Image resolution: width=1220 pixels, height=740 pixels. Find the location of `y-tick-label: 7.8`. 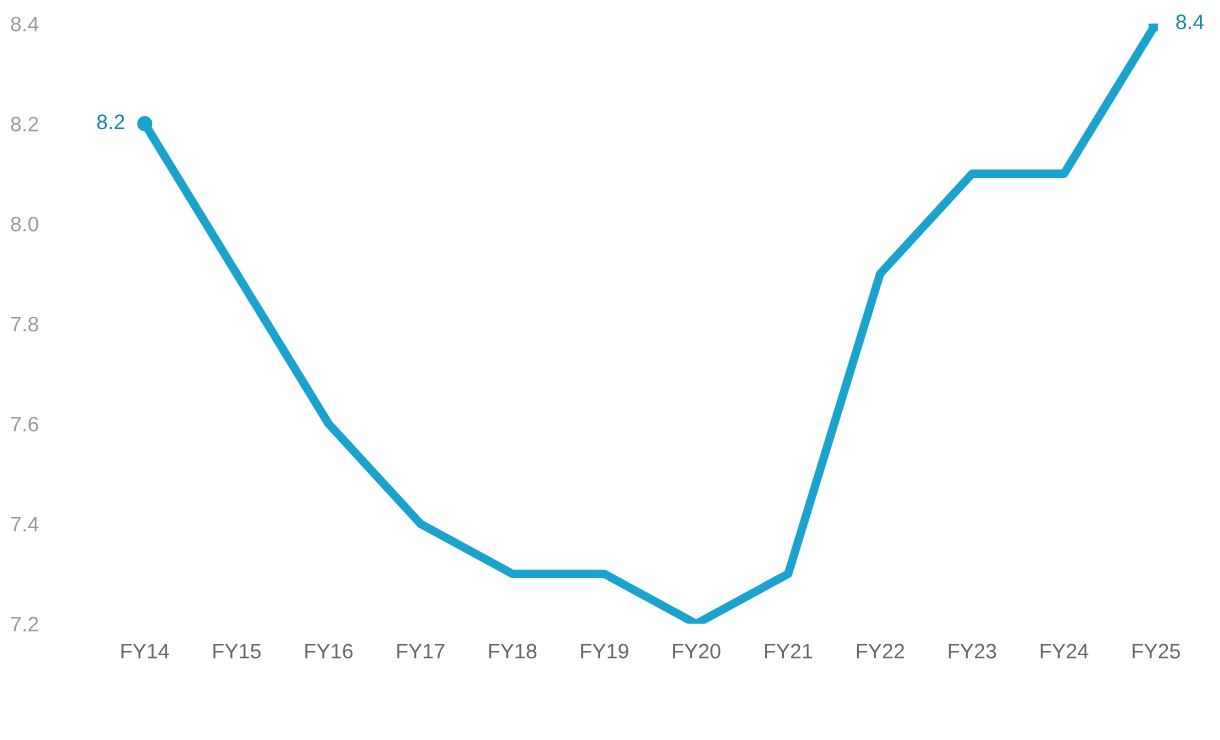

y-tick-label: 7.8 is located at coordinates (25, 324).